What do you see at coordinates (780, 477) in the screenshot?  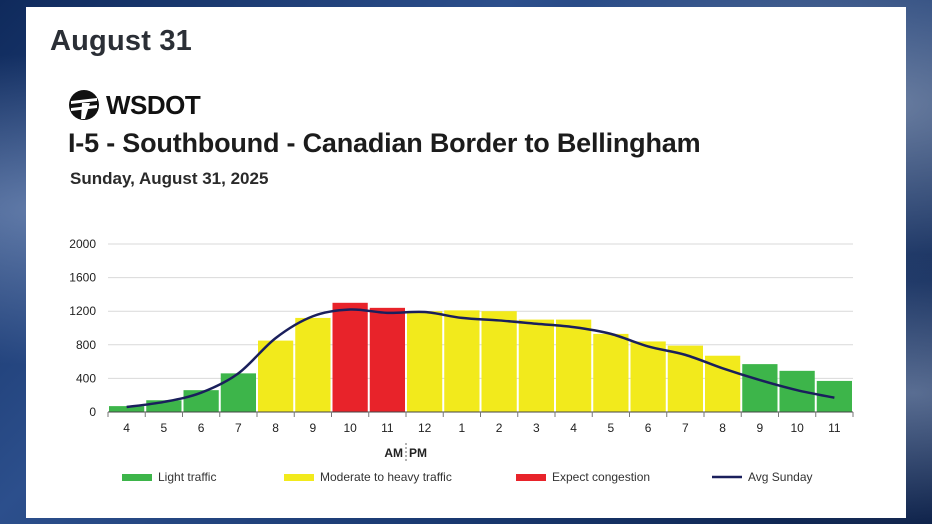 I see `legend-label: Avg Sunday` at bounding box center [780, 477].